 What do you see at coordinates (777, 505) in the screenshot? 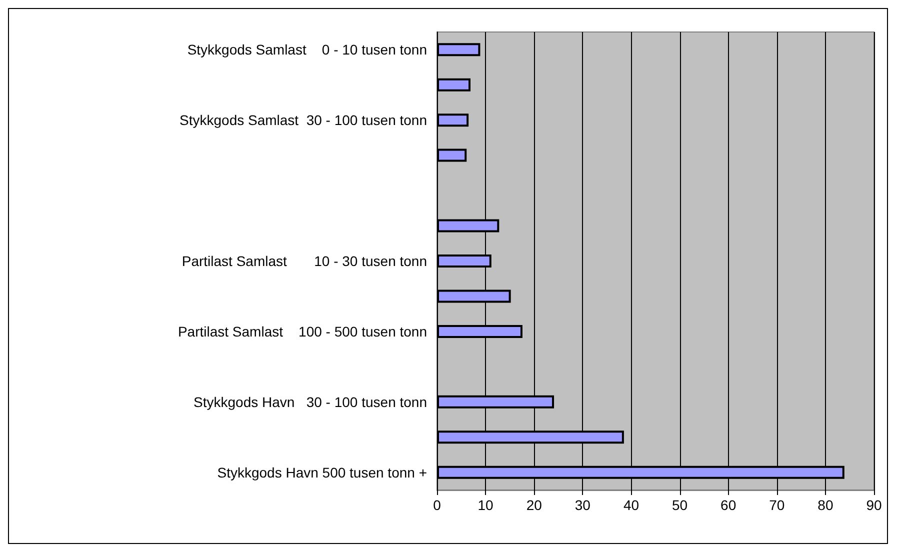
I see `x-tick-label: 70` at bounding box center [777, 505].